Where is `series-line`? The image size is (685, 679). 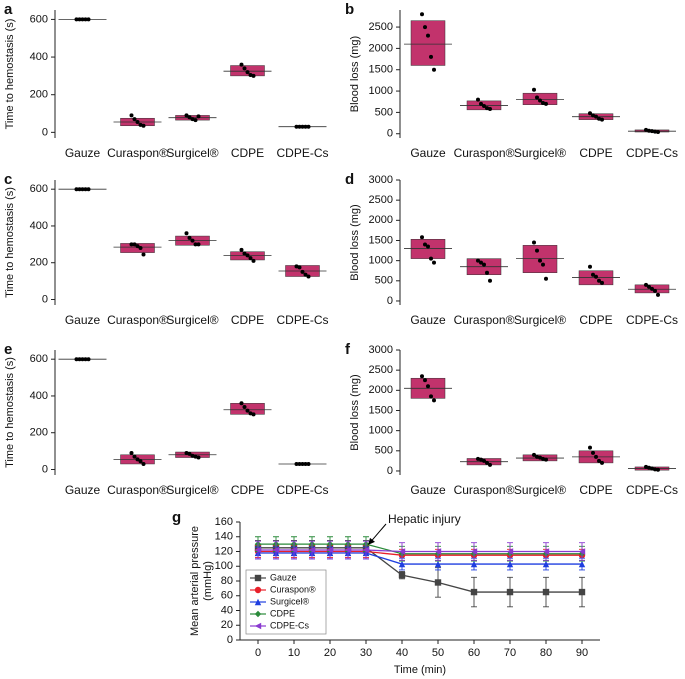 series-line is located at coordinates (420, 549).